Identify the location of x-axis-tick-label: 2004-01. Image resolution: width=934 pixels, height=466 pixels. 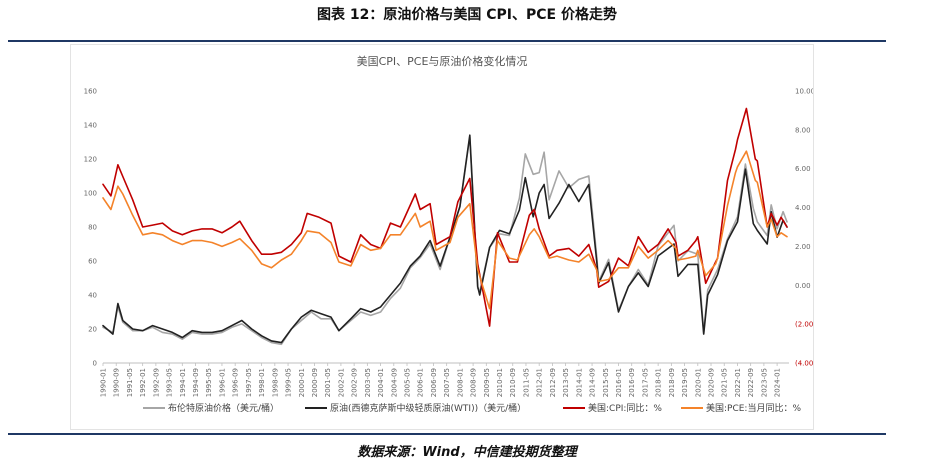
(381, 382).